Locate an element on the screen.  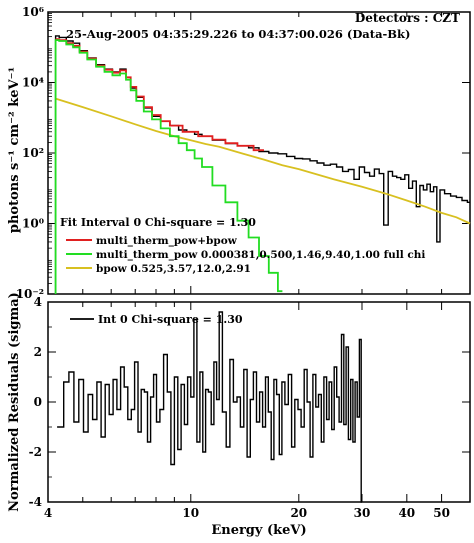
residual-y-tick-label: 2 is located at coordinates (38, 352).